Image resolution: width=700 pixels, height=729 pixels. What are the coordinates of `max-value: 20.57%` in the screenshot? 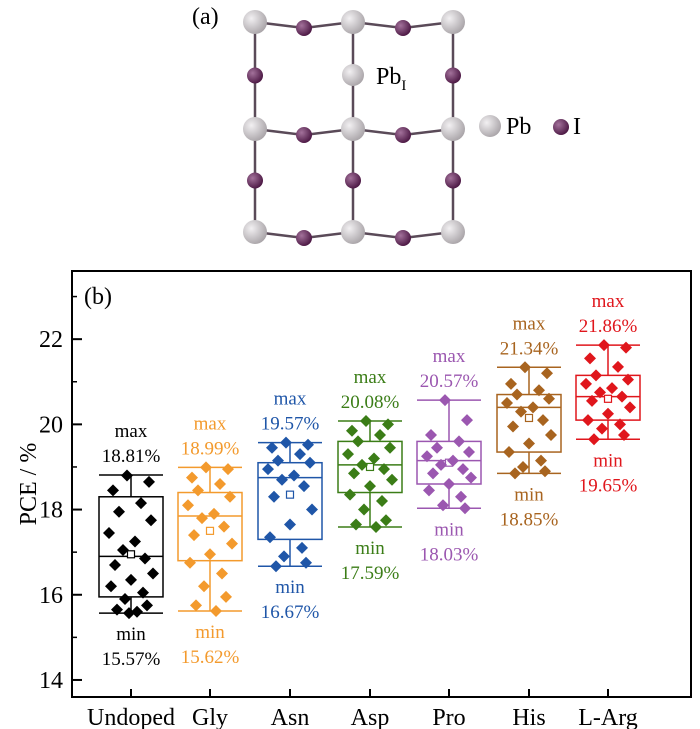 It's located at (449, 381).